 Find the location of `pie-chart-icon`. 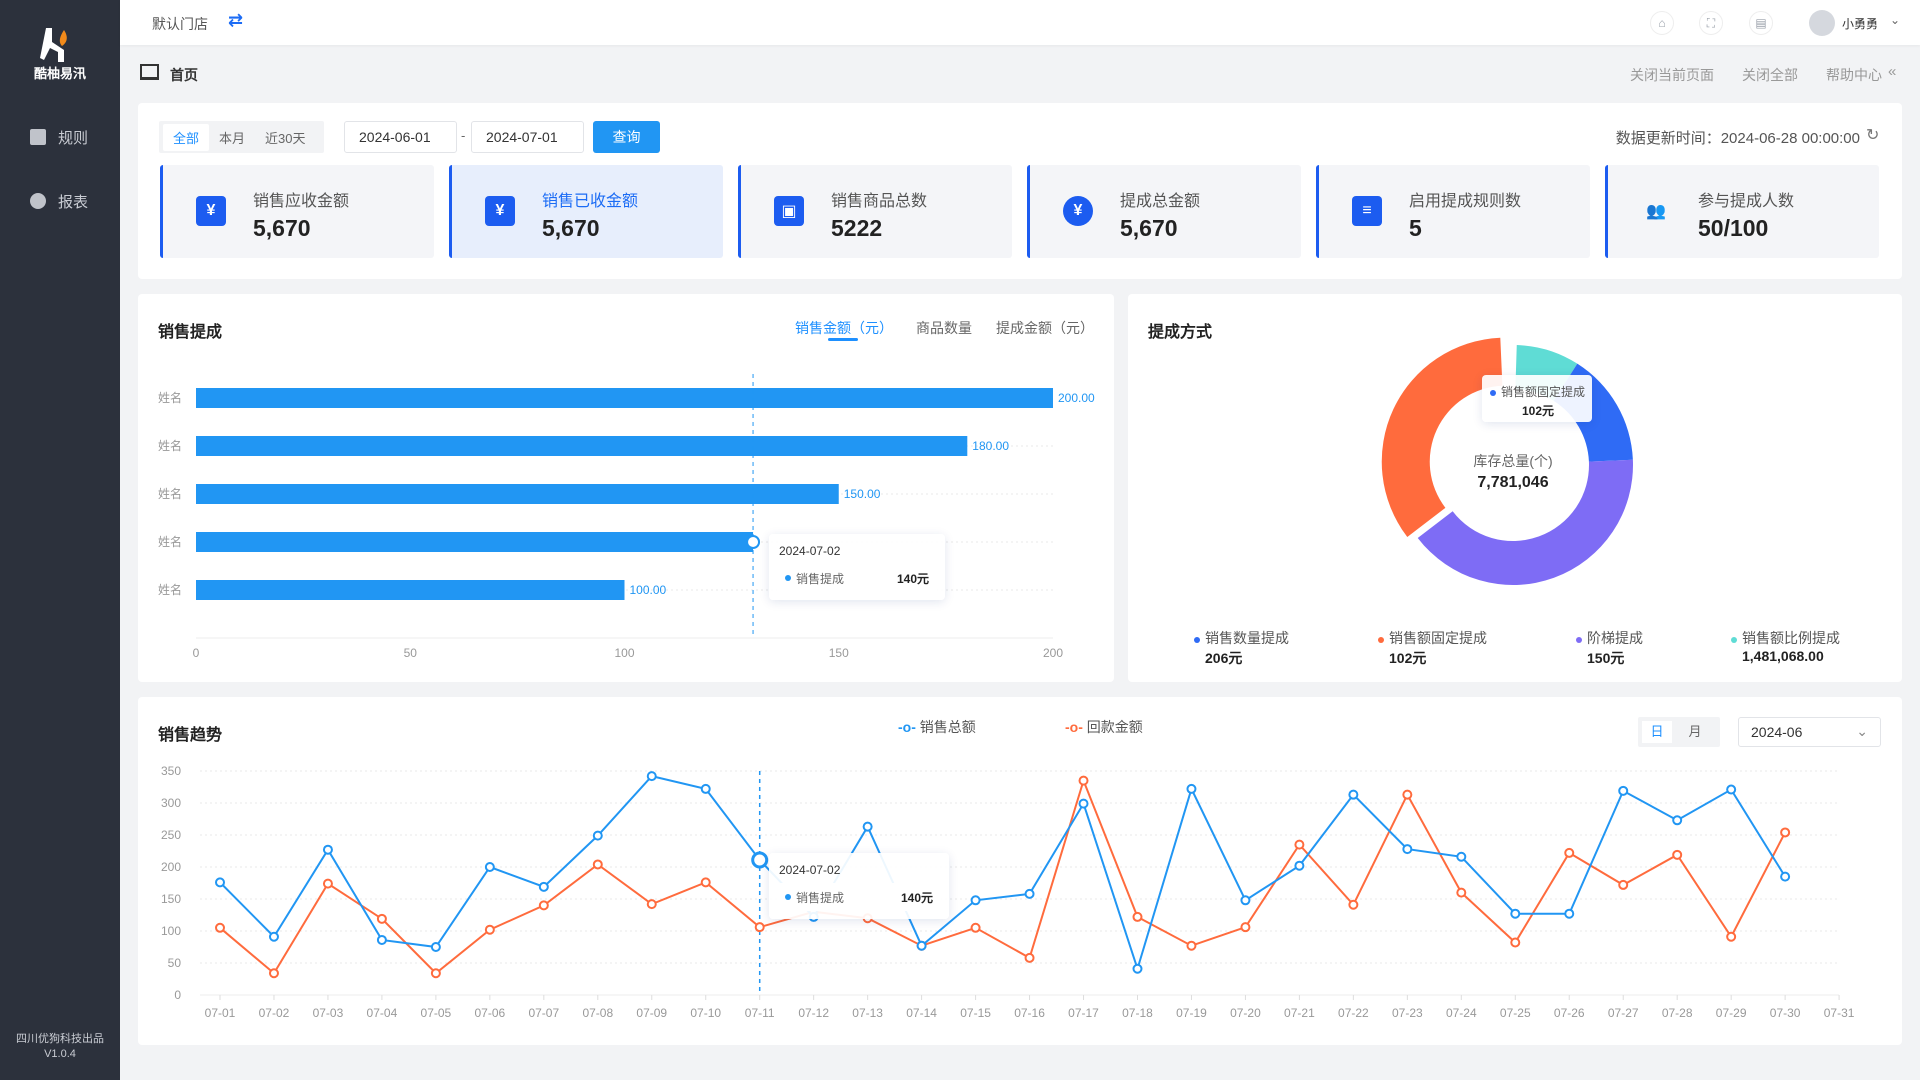

pie-chart-icon is located at coordinates (38, 201).